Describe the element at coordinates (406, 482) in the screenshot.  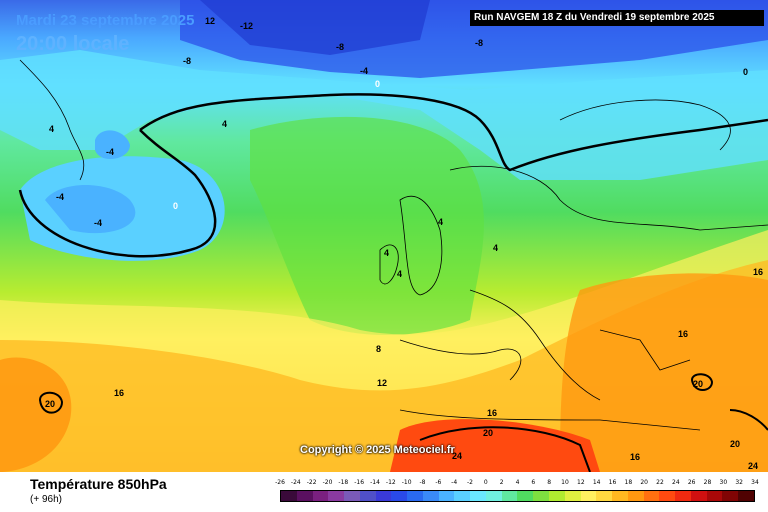
I see `color-scale-label: -10` at that location.